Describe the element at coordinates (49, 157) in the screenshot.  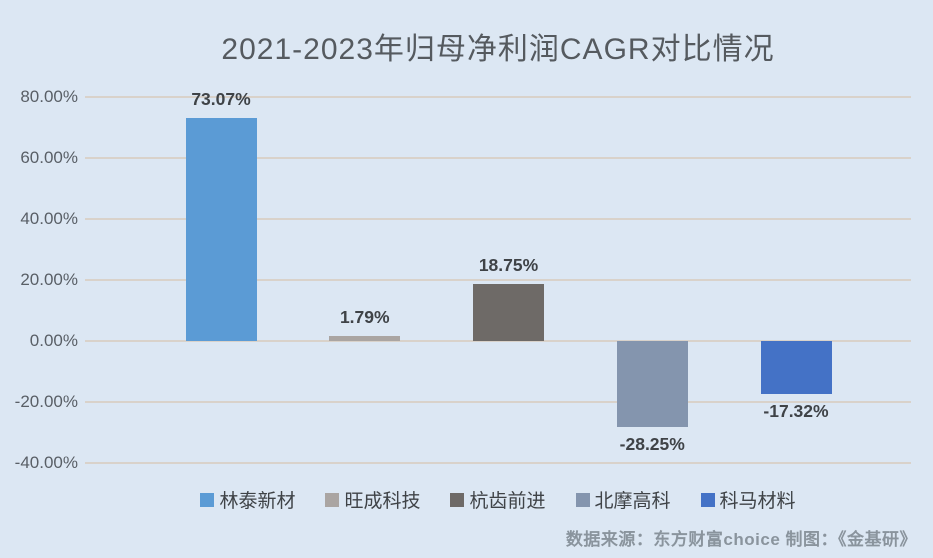
I see `y-axis-tick-label: 60.00%` at that location.